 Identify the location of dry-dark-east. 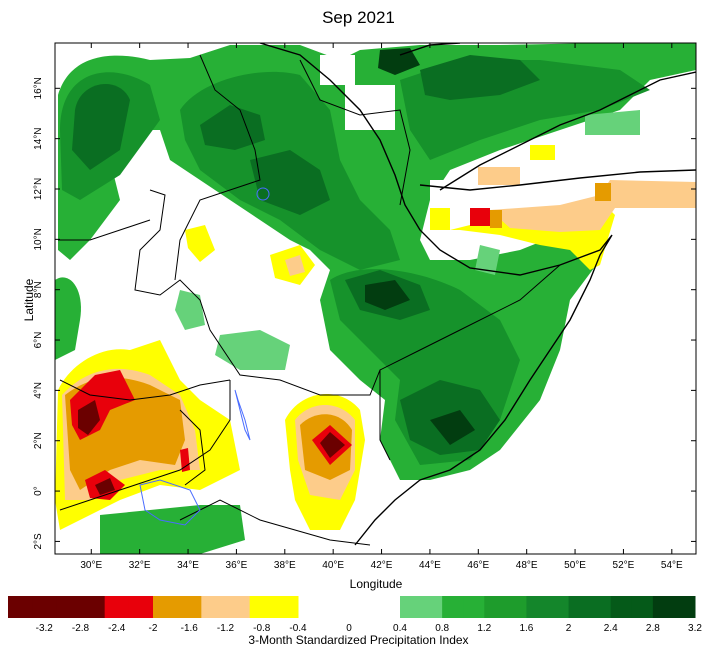
(332, 445).